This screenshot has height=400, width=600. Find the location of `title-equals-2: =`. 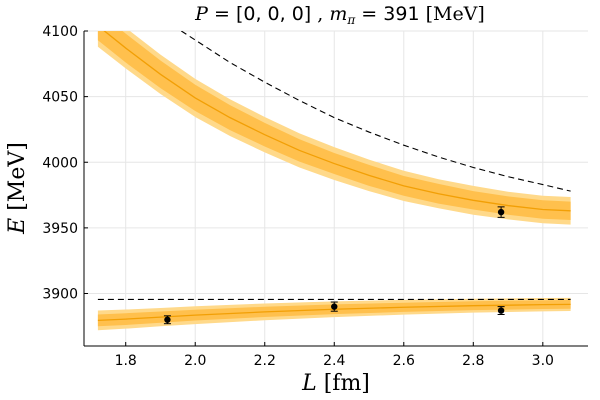

title-equals-2: = is located at coordinates (369, 14).